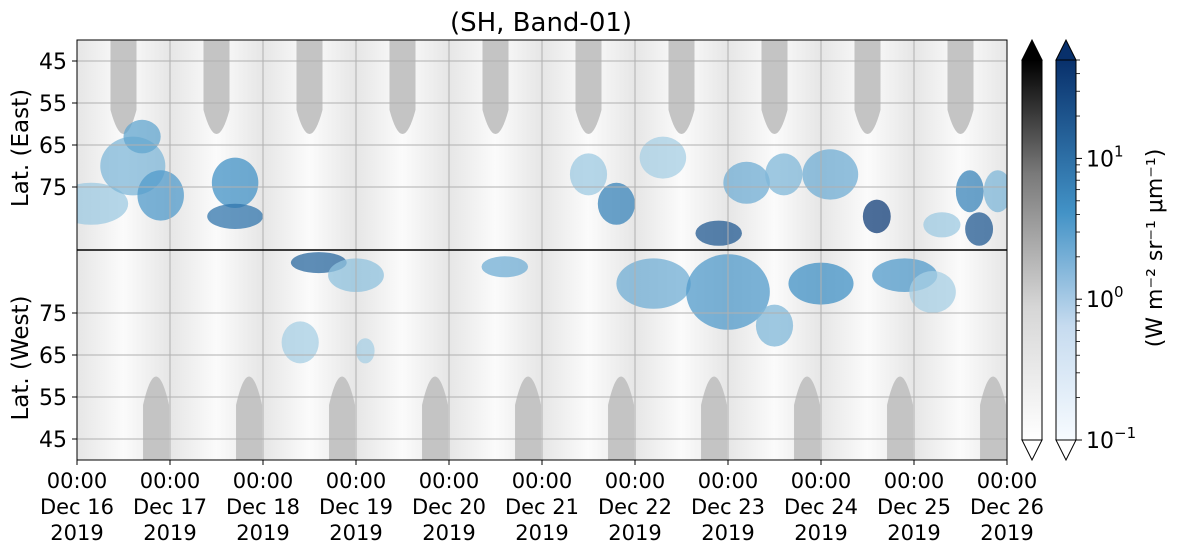 The height and width of the screenshot is (560, 1181). What do you see at coordinates (1032, 49) in the screenshot?
I see `colorbar-gray-extend-top` at bounding box center [1032, 49].